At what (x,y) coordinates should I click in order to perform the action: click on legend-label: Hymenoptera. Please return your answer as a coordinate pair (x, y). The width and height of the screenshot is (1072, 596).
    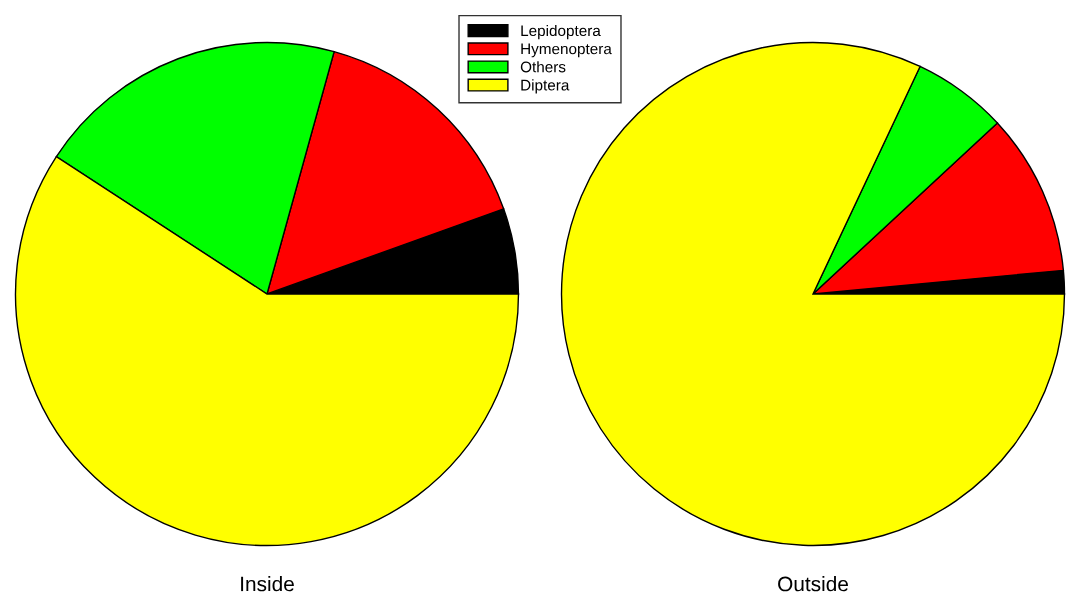
    Looking at the image, I should click on (566, 50).